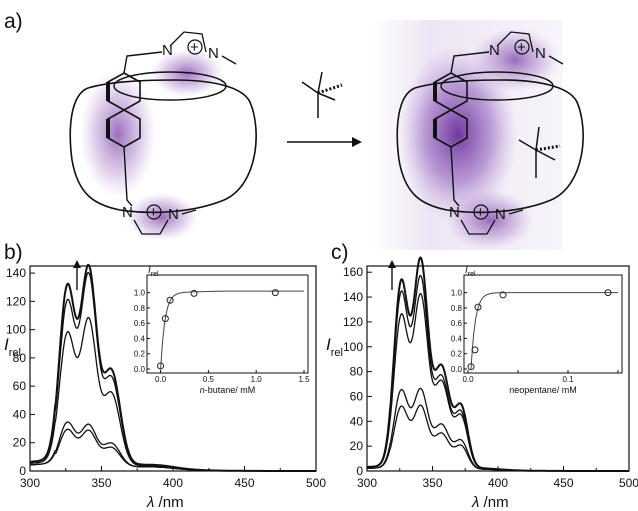 This screenshot has height=511, width=638. I want to click on neopentane-hashed-bond, so click(330, 89).